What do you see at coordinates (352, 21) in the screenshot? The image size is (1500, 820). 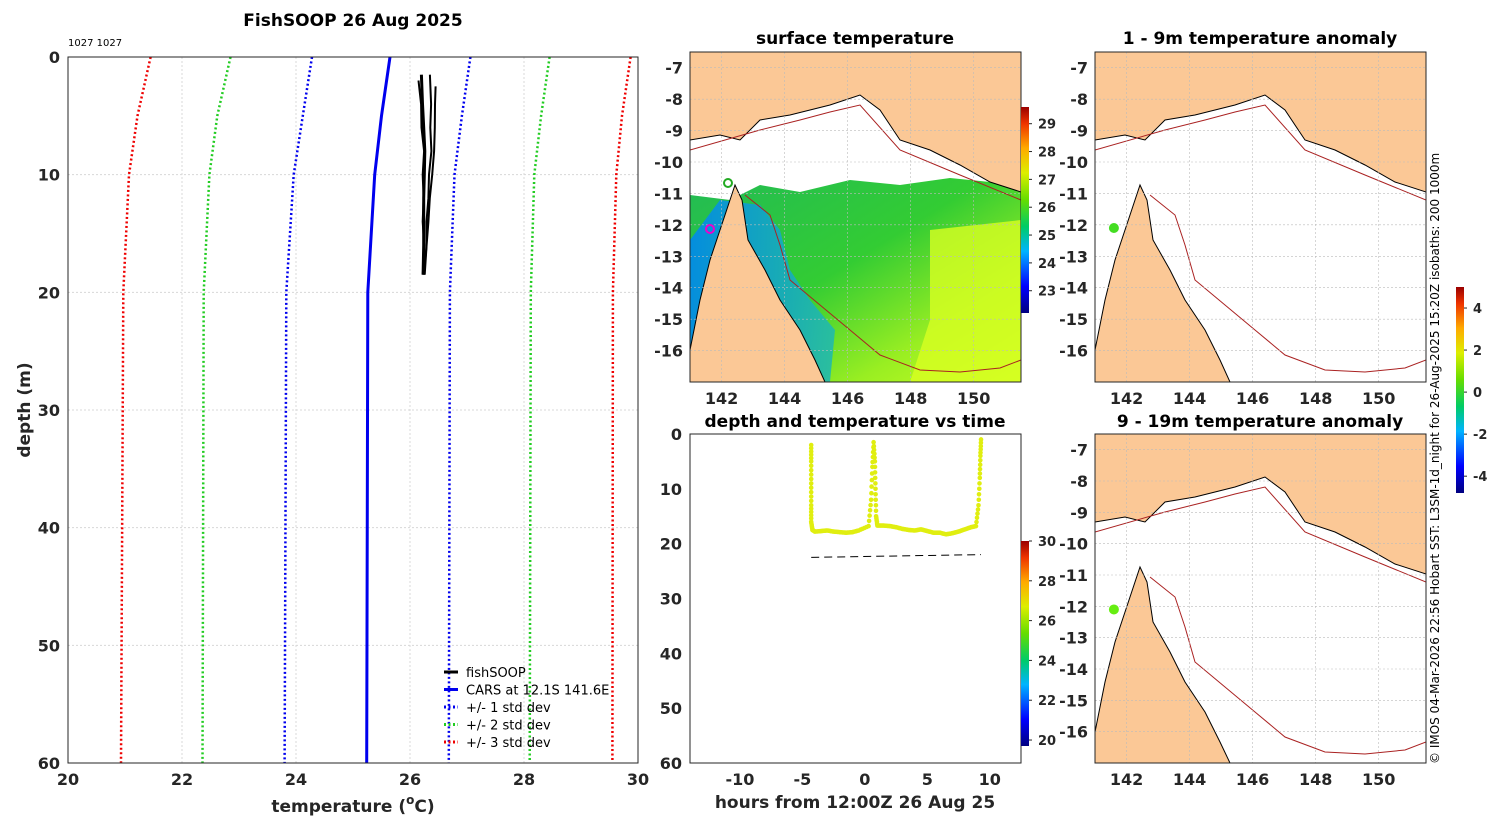 I see `profile-title: FishSOOP 26 Aug 2025` at bounding box center [352, 21].